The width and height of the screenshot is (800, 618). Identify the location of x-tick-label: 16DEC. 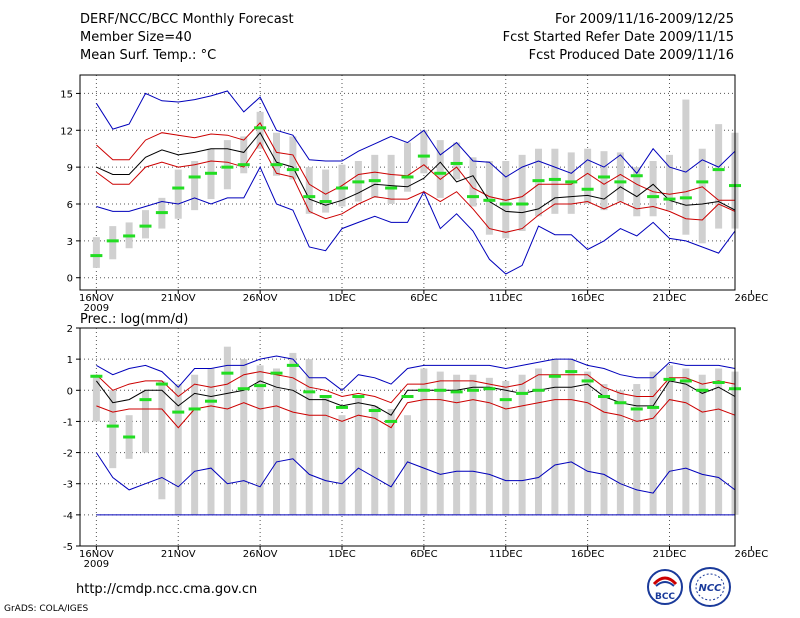
(588, 554).